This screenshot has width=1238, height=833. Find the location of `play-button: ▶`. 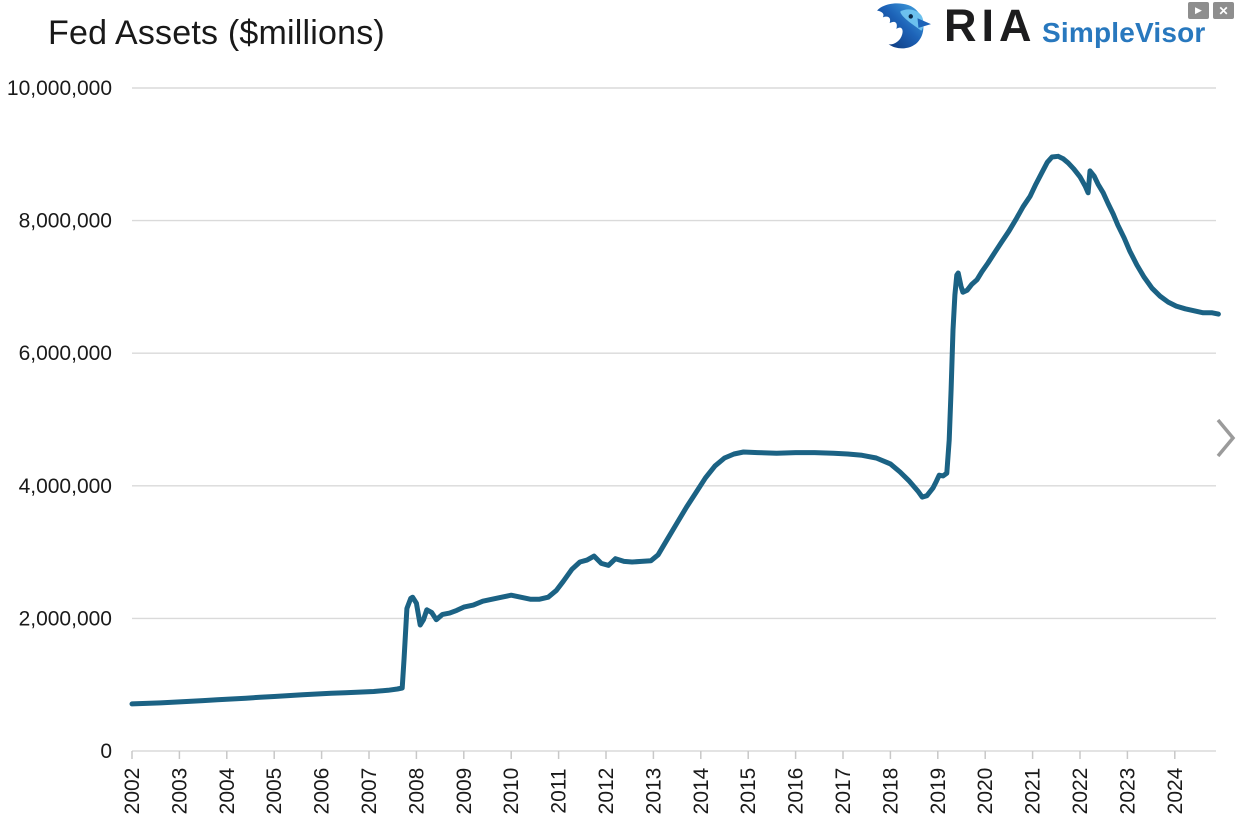

play-button: ▶ is located at coordinates (1198, 10).